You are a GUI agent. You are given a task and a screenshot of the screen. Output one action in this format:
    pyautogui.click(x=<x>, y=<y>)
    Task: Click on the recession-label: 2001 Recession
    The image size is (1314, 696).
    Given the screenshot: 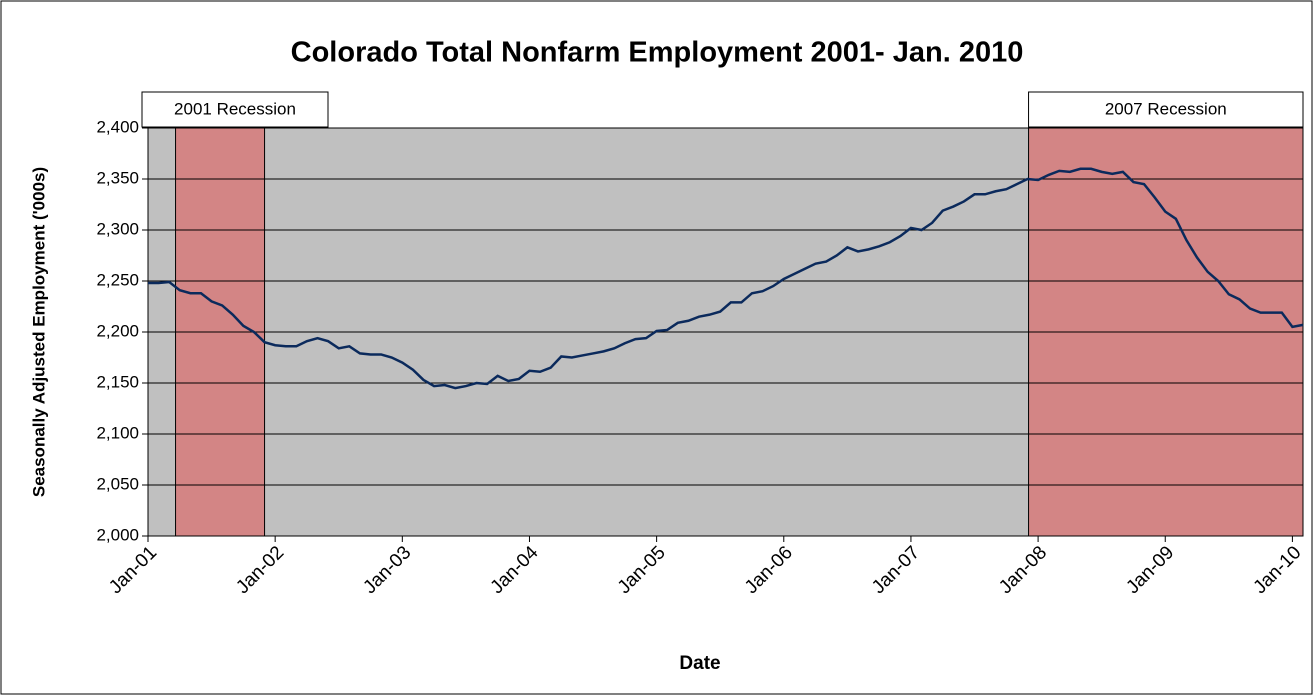 What is the action you would take?
    pyautogui.click(x=235, y=108)
    